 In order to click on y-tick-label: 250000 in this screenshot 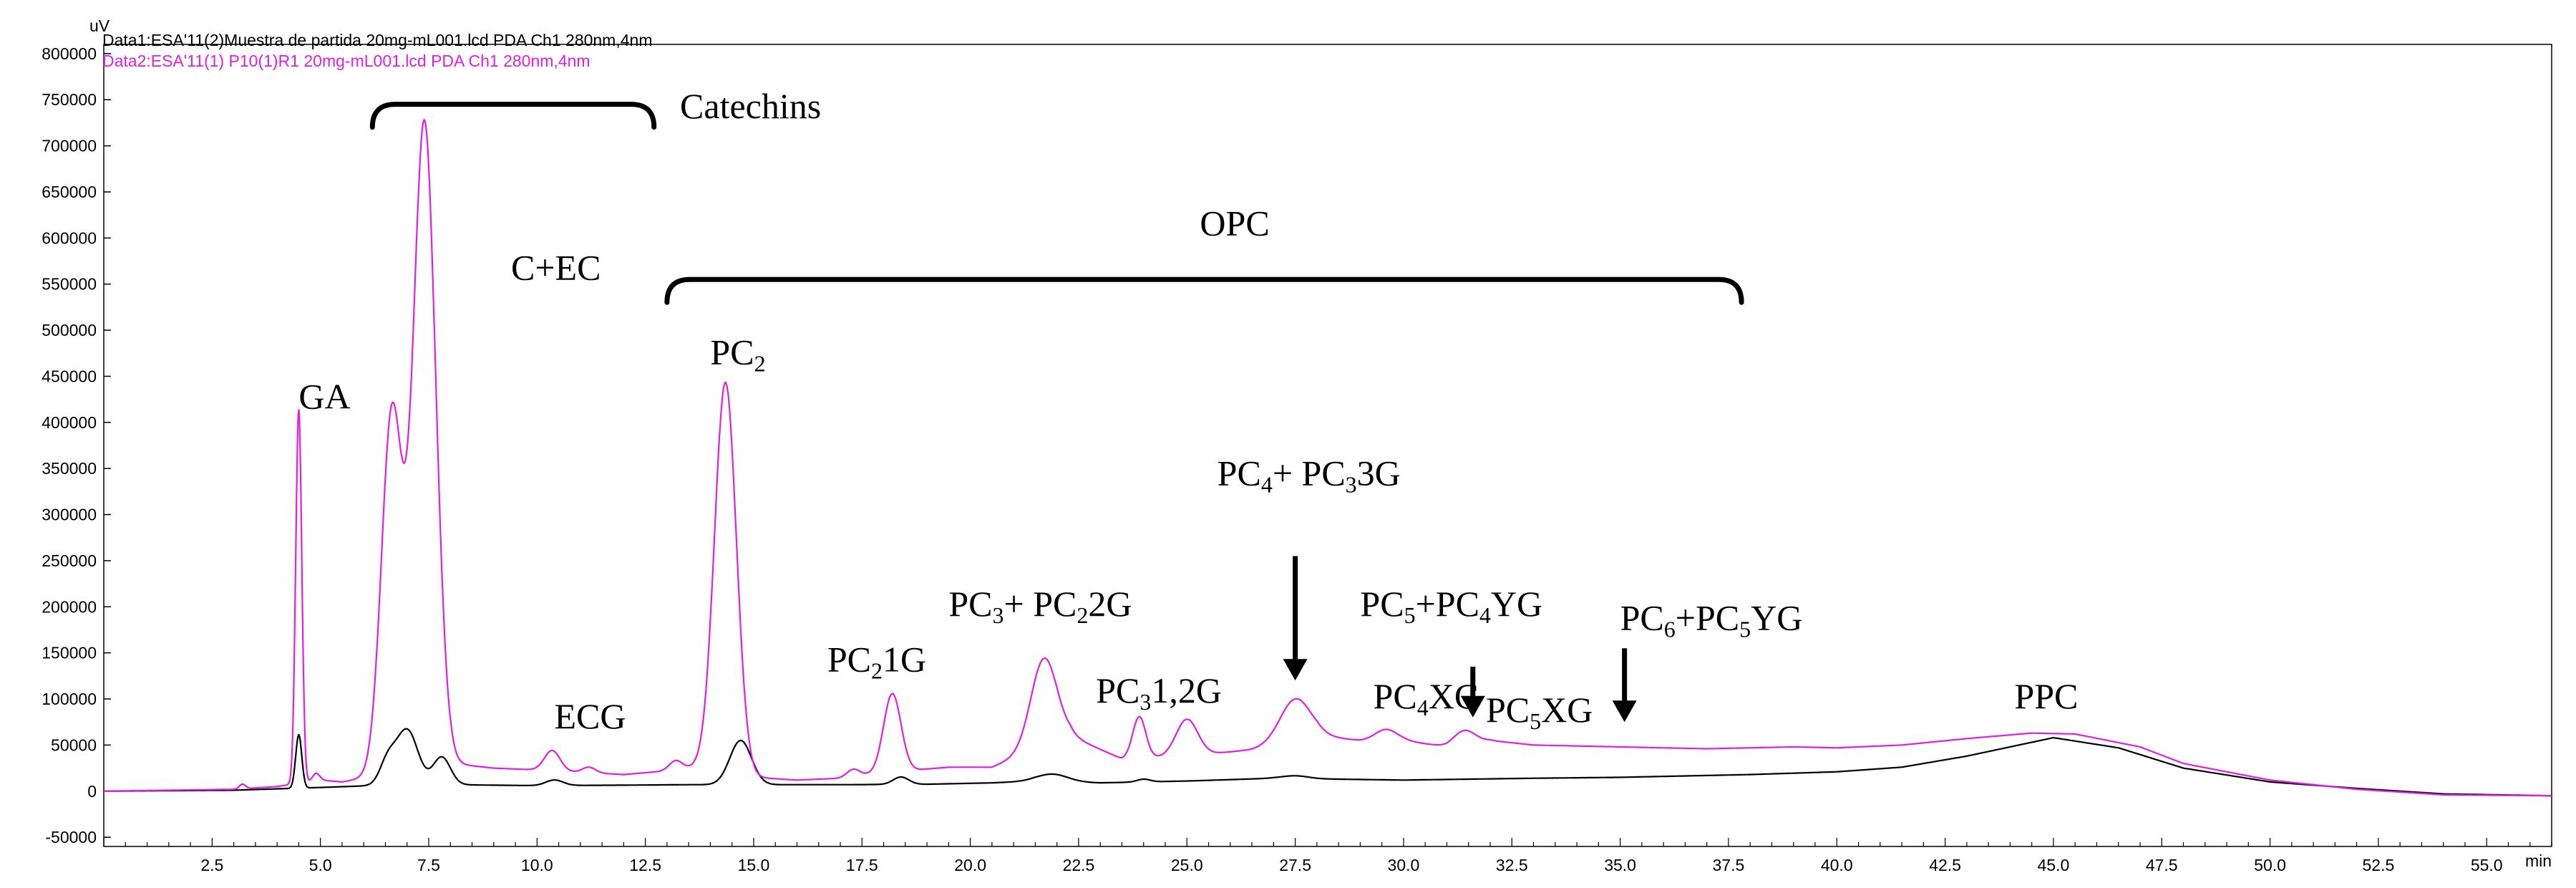, I will do `click(69, 560)`.